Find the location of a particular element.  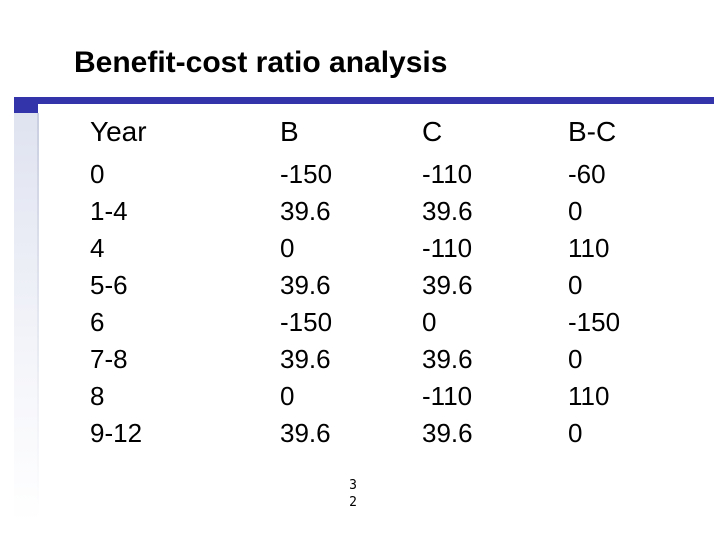

b-minus-c-column-values: -60 0 110 0 -150 0 110 0 is located at coordinates (594, 304).